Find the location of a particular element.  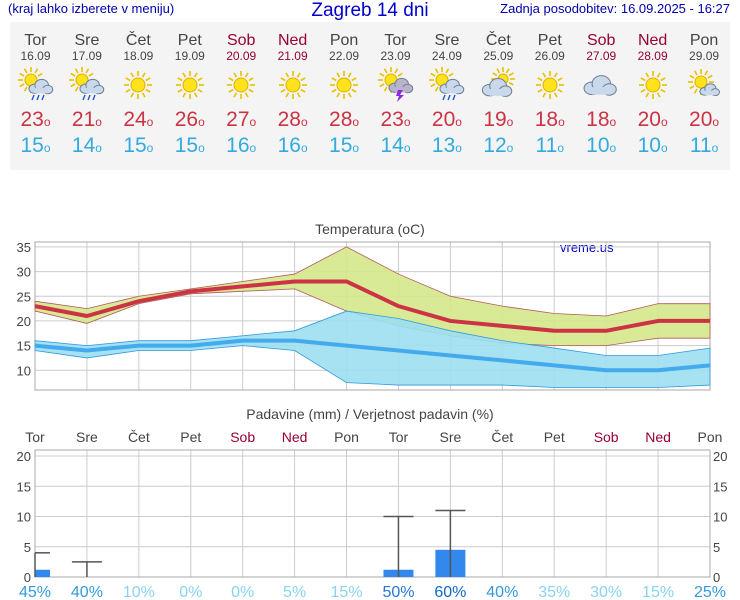

forecast-day: Sre 17.09 21o 14o is located at coordinates (86, 90).